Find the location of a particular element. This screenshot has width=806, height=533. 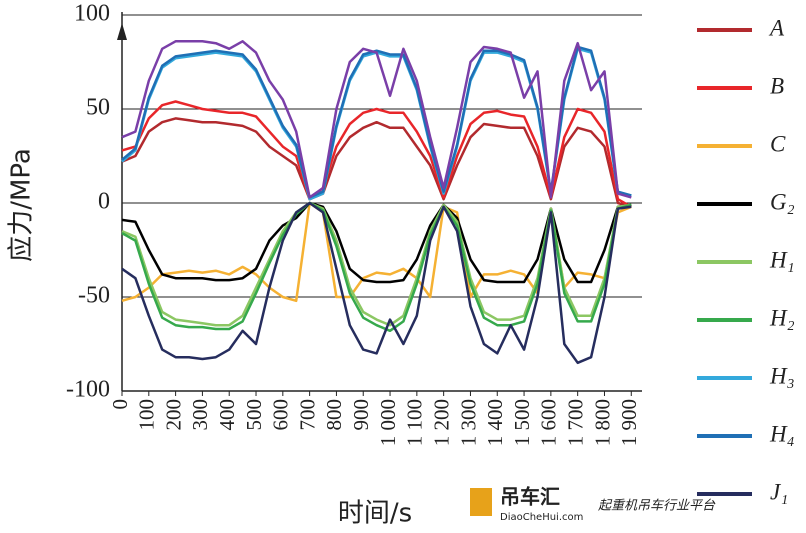

x-tick-label: 1 200 is located at coordinates (441, 422).